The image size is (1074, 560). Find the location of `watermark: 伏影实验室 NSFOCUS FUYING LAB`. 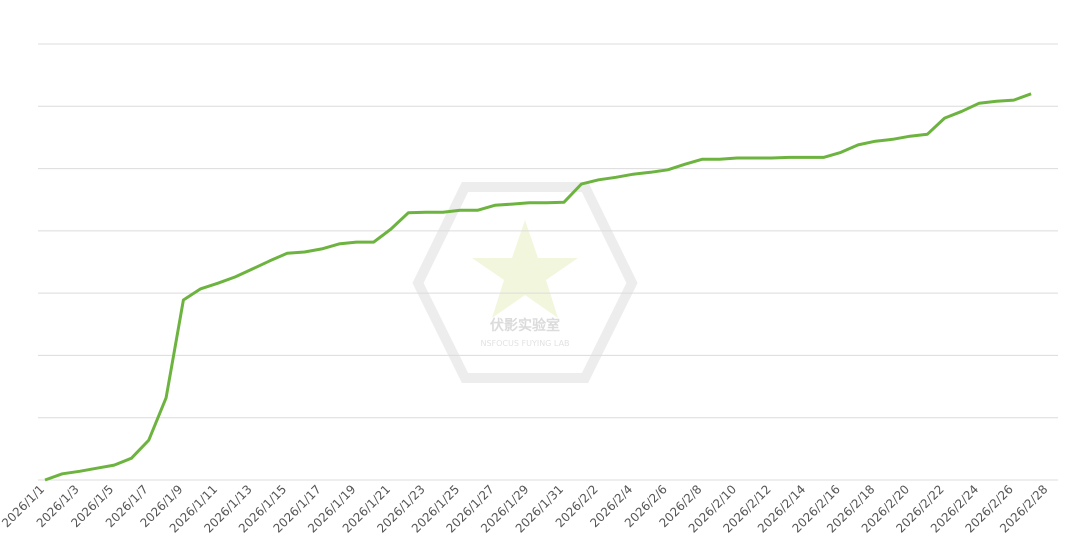

watermark: 伏影实验室 NSFOCUS FUYING LAB is located at coordinates (525, 282).